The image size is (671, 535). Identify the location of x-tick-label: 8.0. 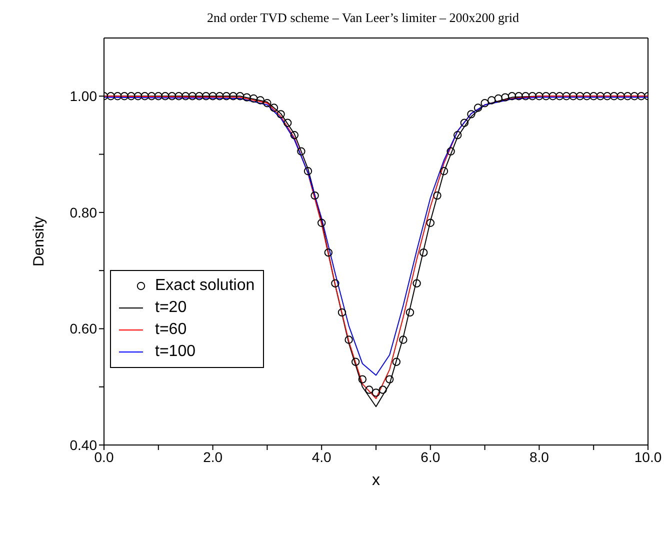
(539, 456).